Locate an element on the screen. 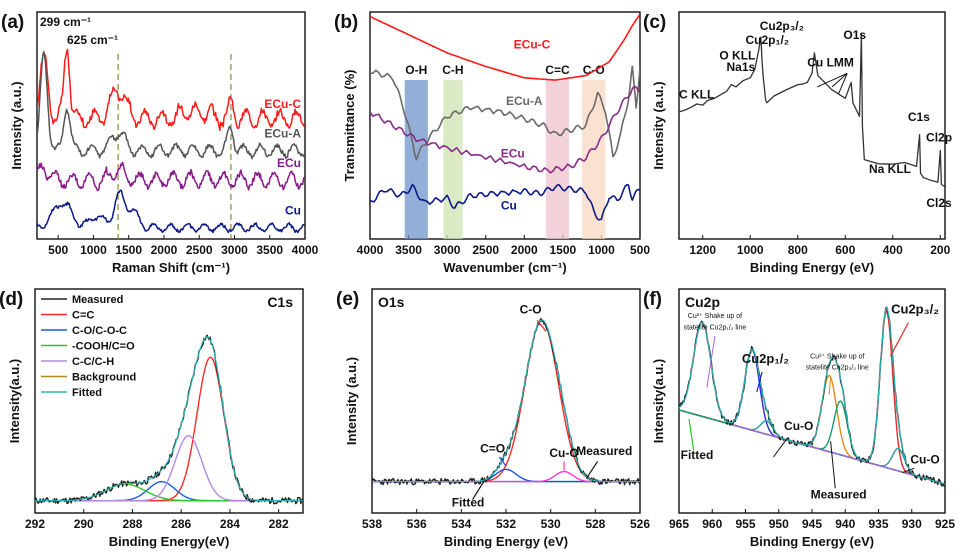 The image size is (960, 554). panel-label: (e) is located at coordinates (347, 299).